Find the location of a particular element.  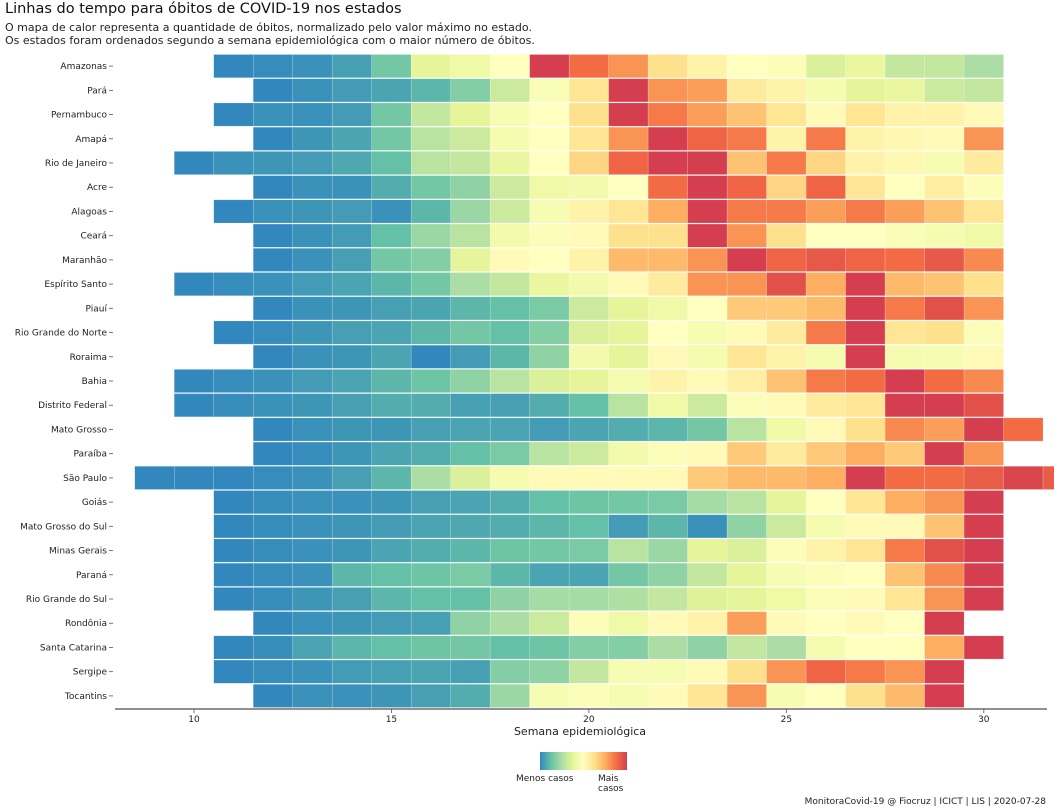

y-tick-label: Distrito Federal is located at coordinates (72, 406).